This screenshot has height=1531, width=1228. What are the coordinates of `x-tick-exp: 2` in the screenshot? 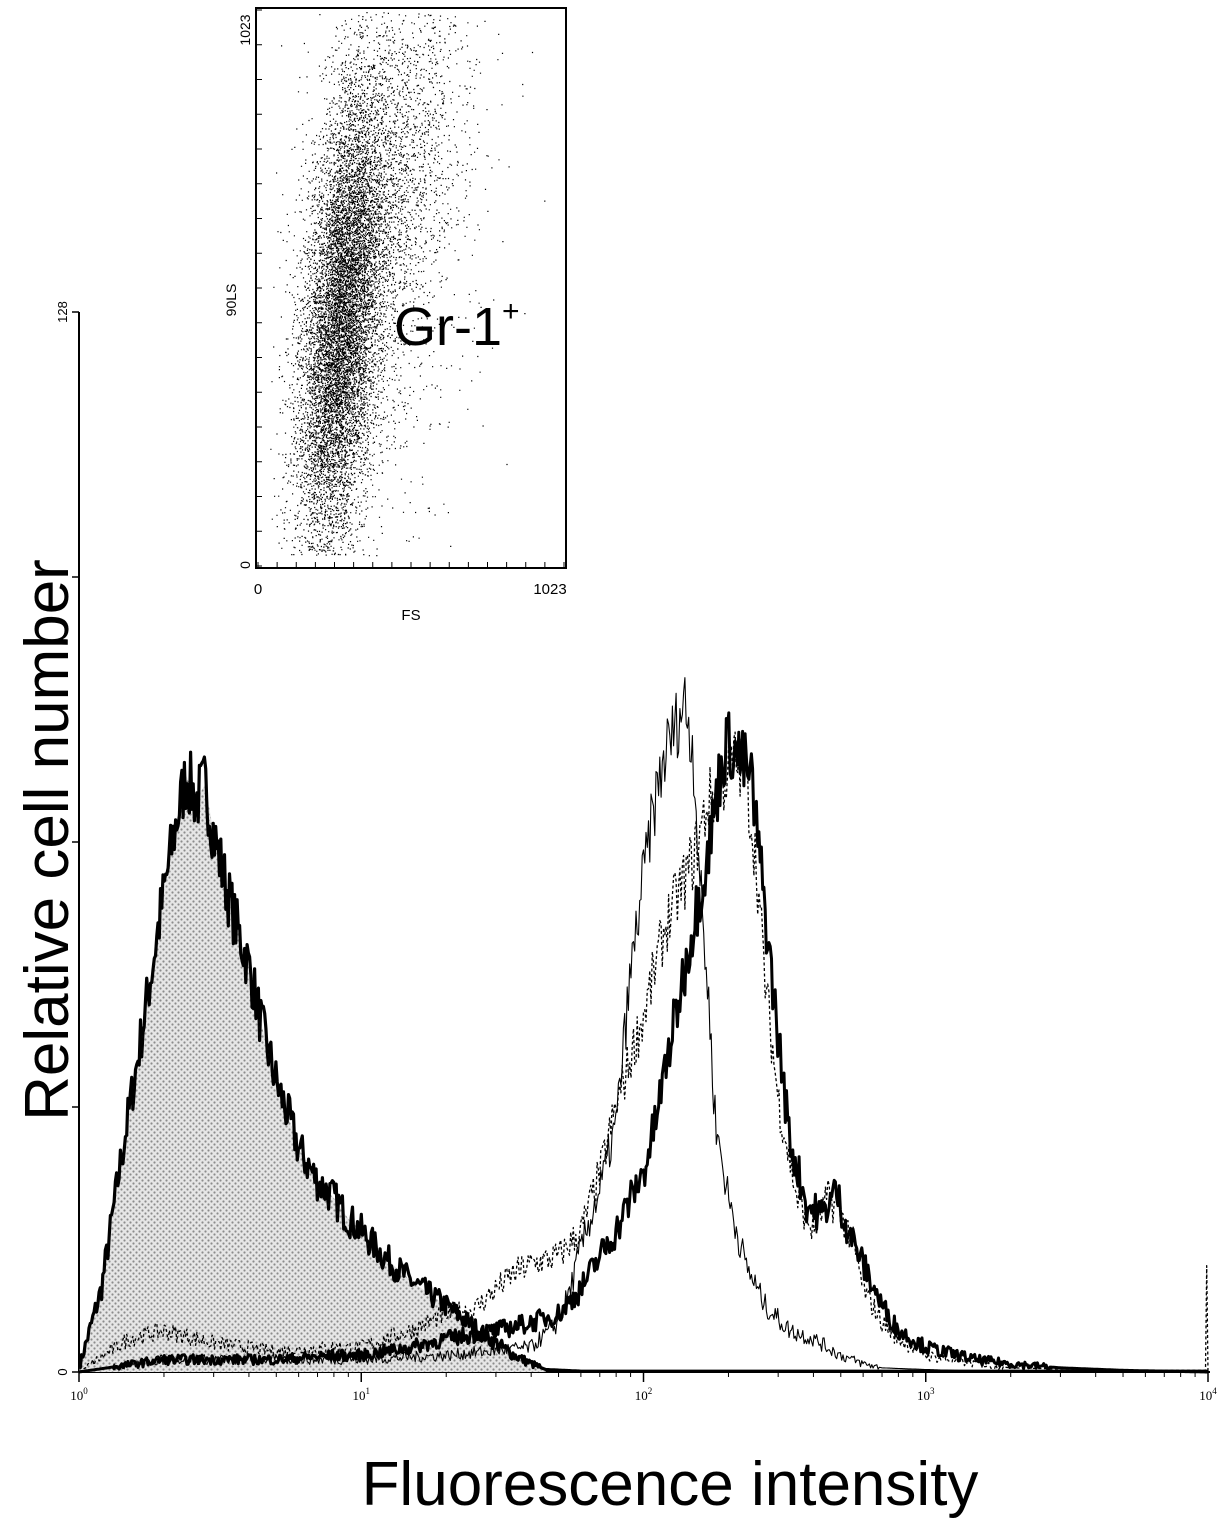 It's located at (650, 1391).